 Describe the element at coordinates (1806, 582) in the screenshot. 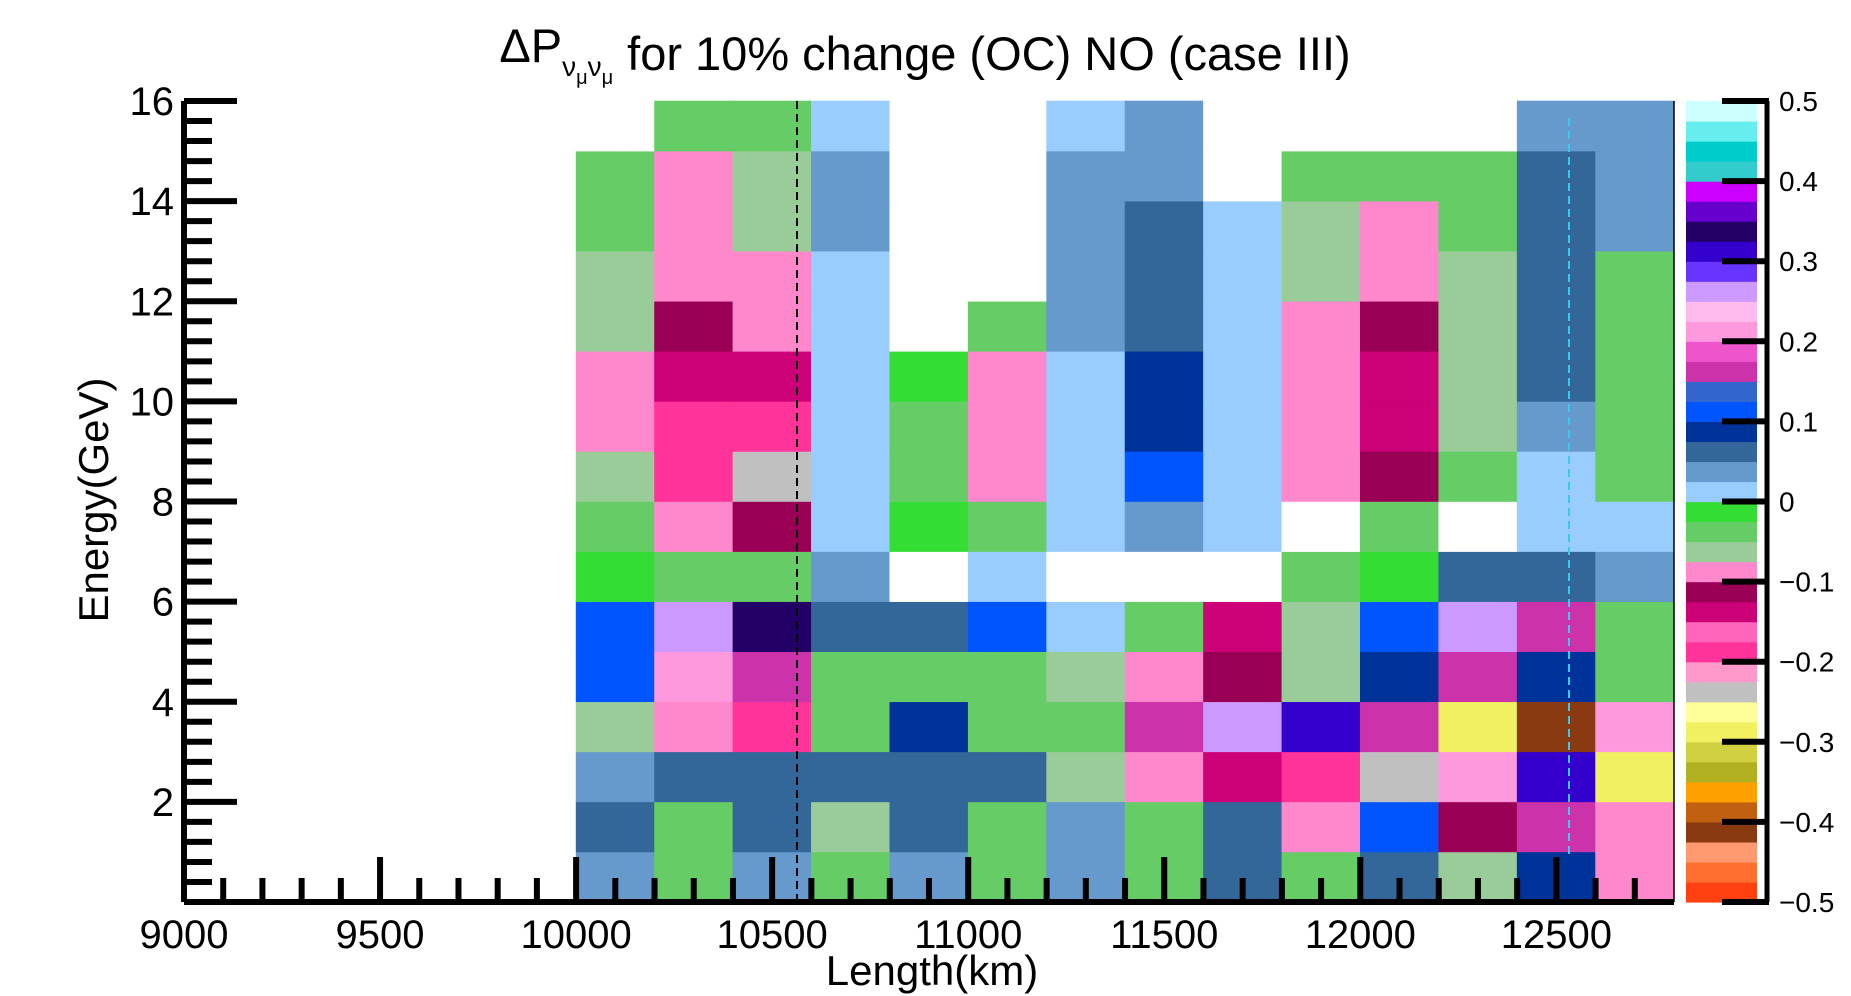

I see `colorbar-tick-label: −0.1` at that location.